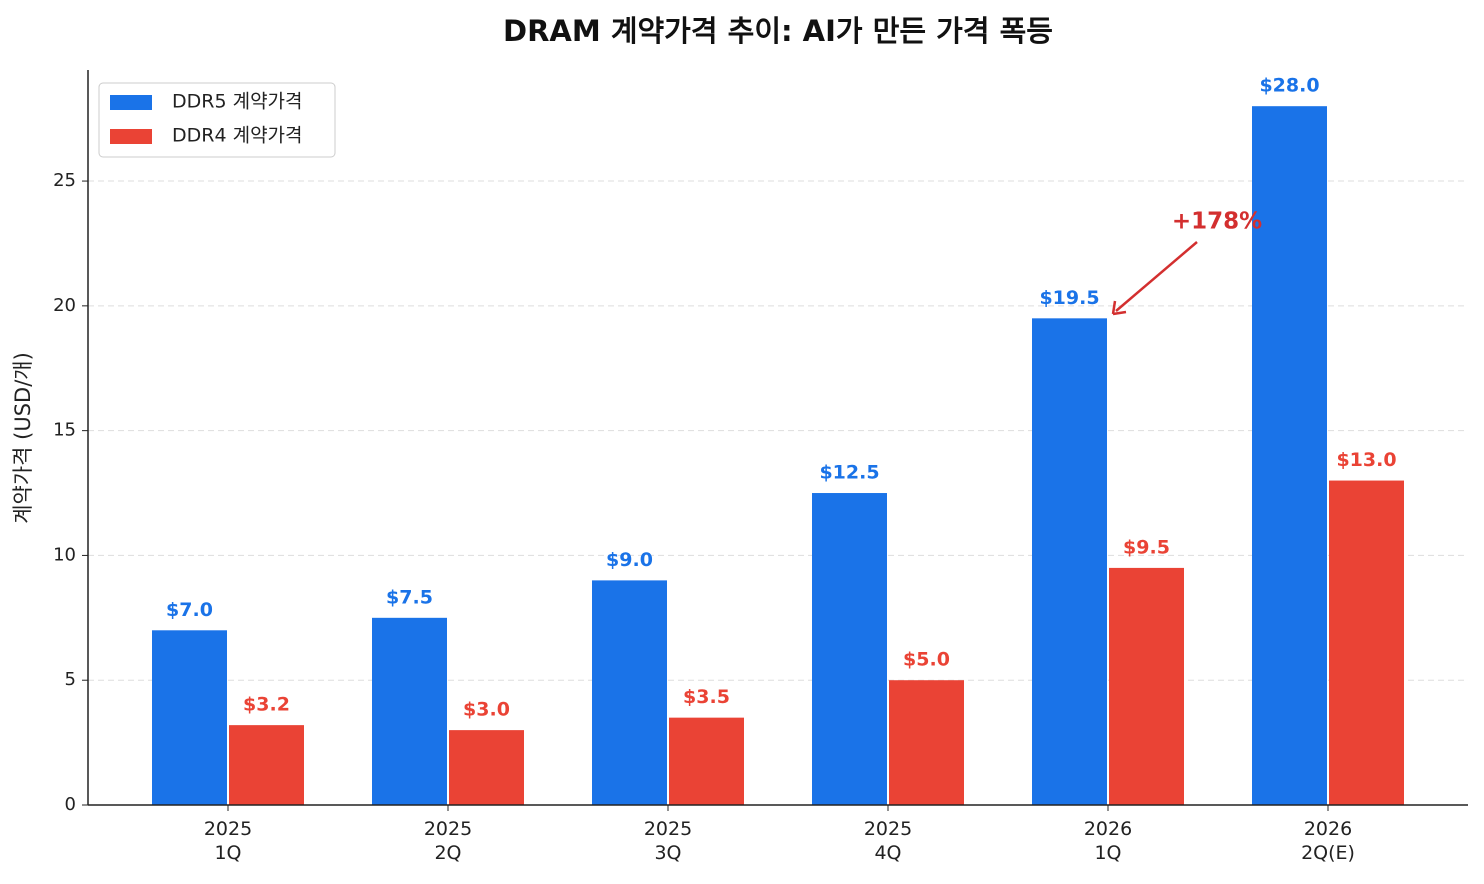 The height and width of the screenshot is (884, 1484). What do you see at coordinates (237, 136) in the screenshot?
I see `legend-label: DDR4 계약가격` at bounding box center [237, 136].